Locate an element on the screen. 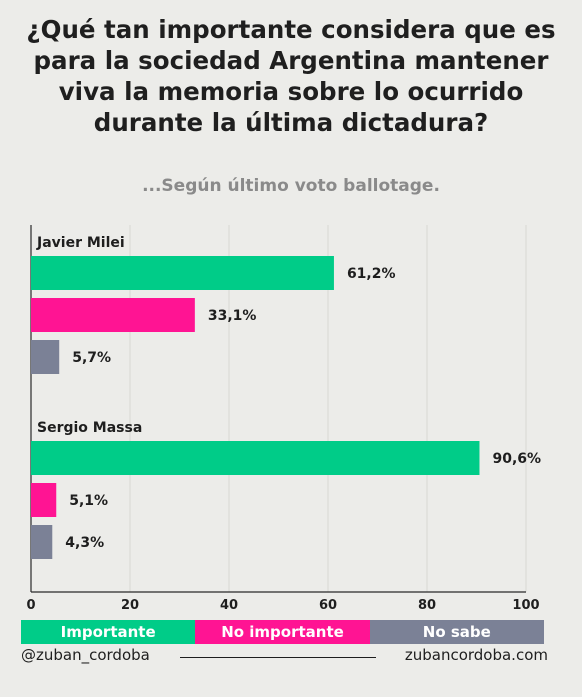 This screenshot has height=697, width=582. legend: Importante No importante No sabe is located at coordinates (282, 632).